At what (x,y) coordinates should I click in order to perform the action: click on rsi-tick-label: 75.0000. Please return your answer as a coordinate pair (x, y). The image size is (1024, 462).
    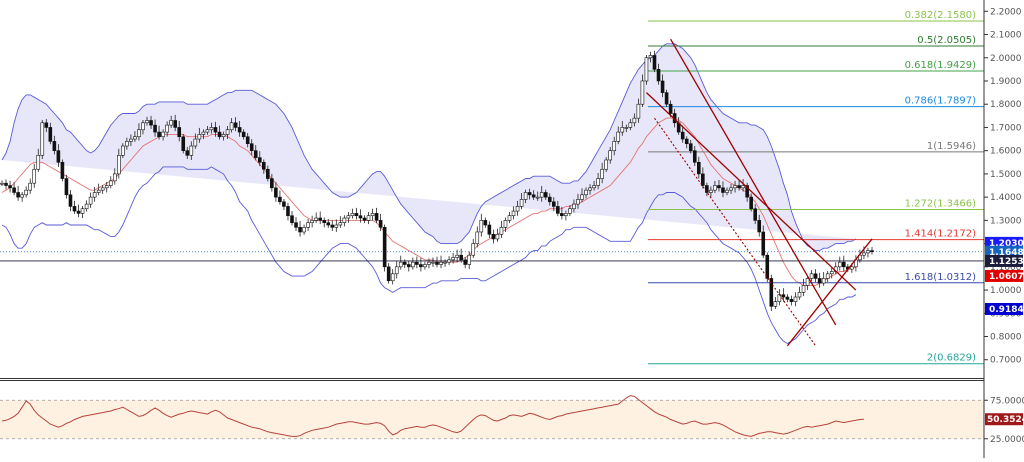
    Looking at the image, I should click on (1007, 401).